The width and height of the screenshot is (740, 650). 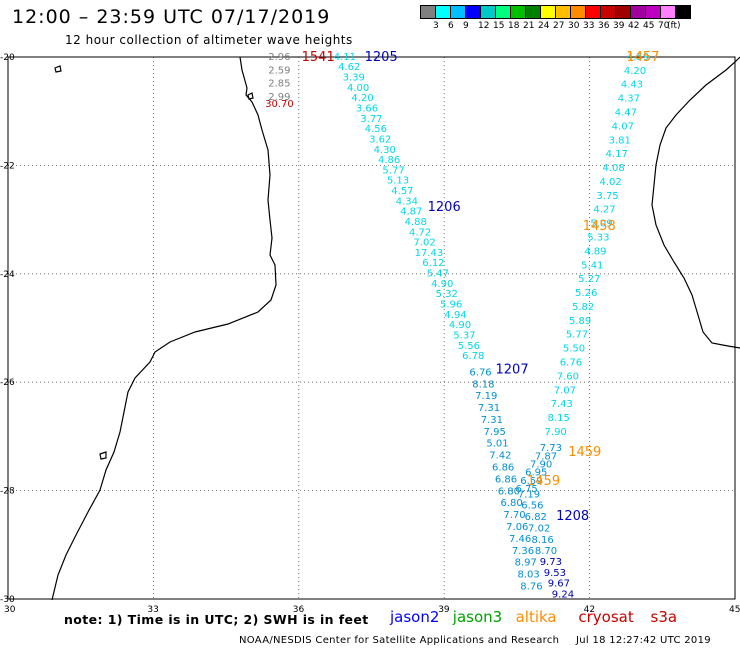 I want to click on swh-value: 4.07, so click(x=623, y=126).